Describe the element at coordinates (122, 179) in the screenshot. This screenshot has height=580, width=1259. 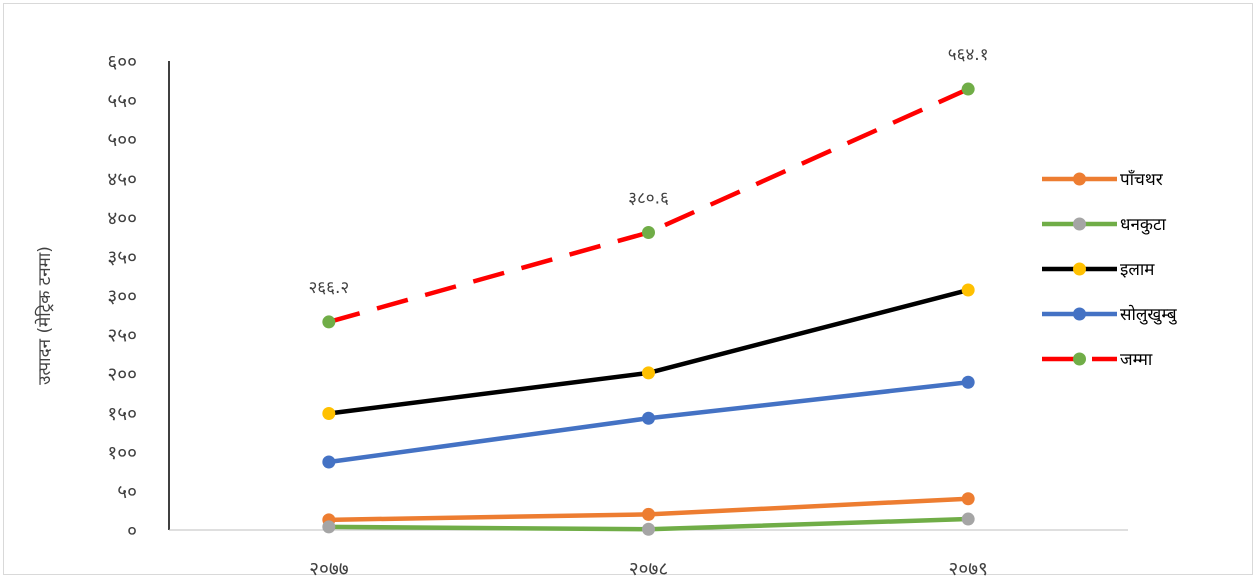
I see `y-tick-label: ४५०` at that location.